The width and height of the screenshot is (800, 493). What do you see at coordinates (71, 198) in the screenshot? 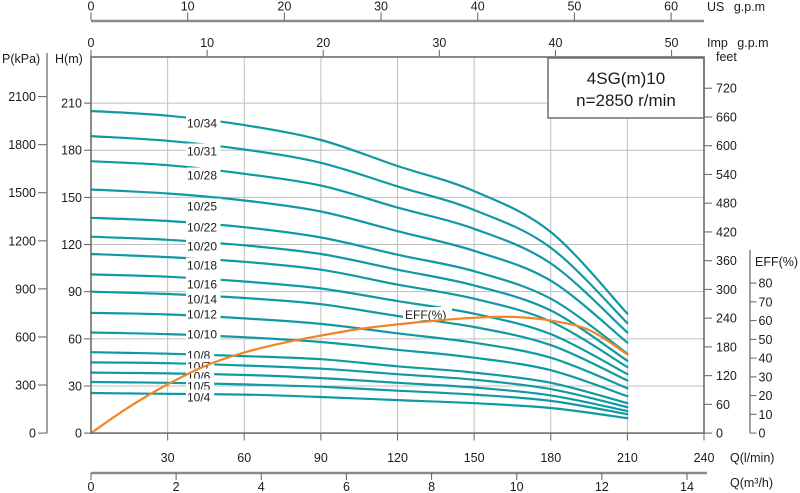
I see `head-tick-label: 150` at bounding box center [71, 198].